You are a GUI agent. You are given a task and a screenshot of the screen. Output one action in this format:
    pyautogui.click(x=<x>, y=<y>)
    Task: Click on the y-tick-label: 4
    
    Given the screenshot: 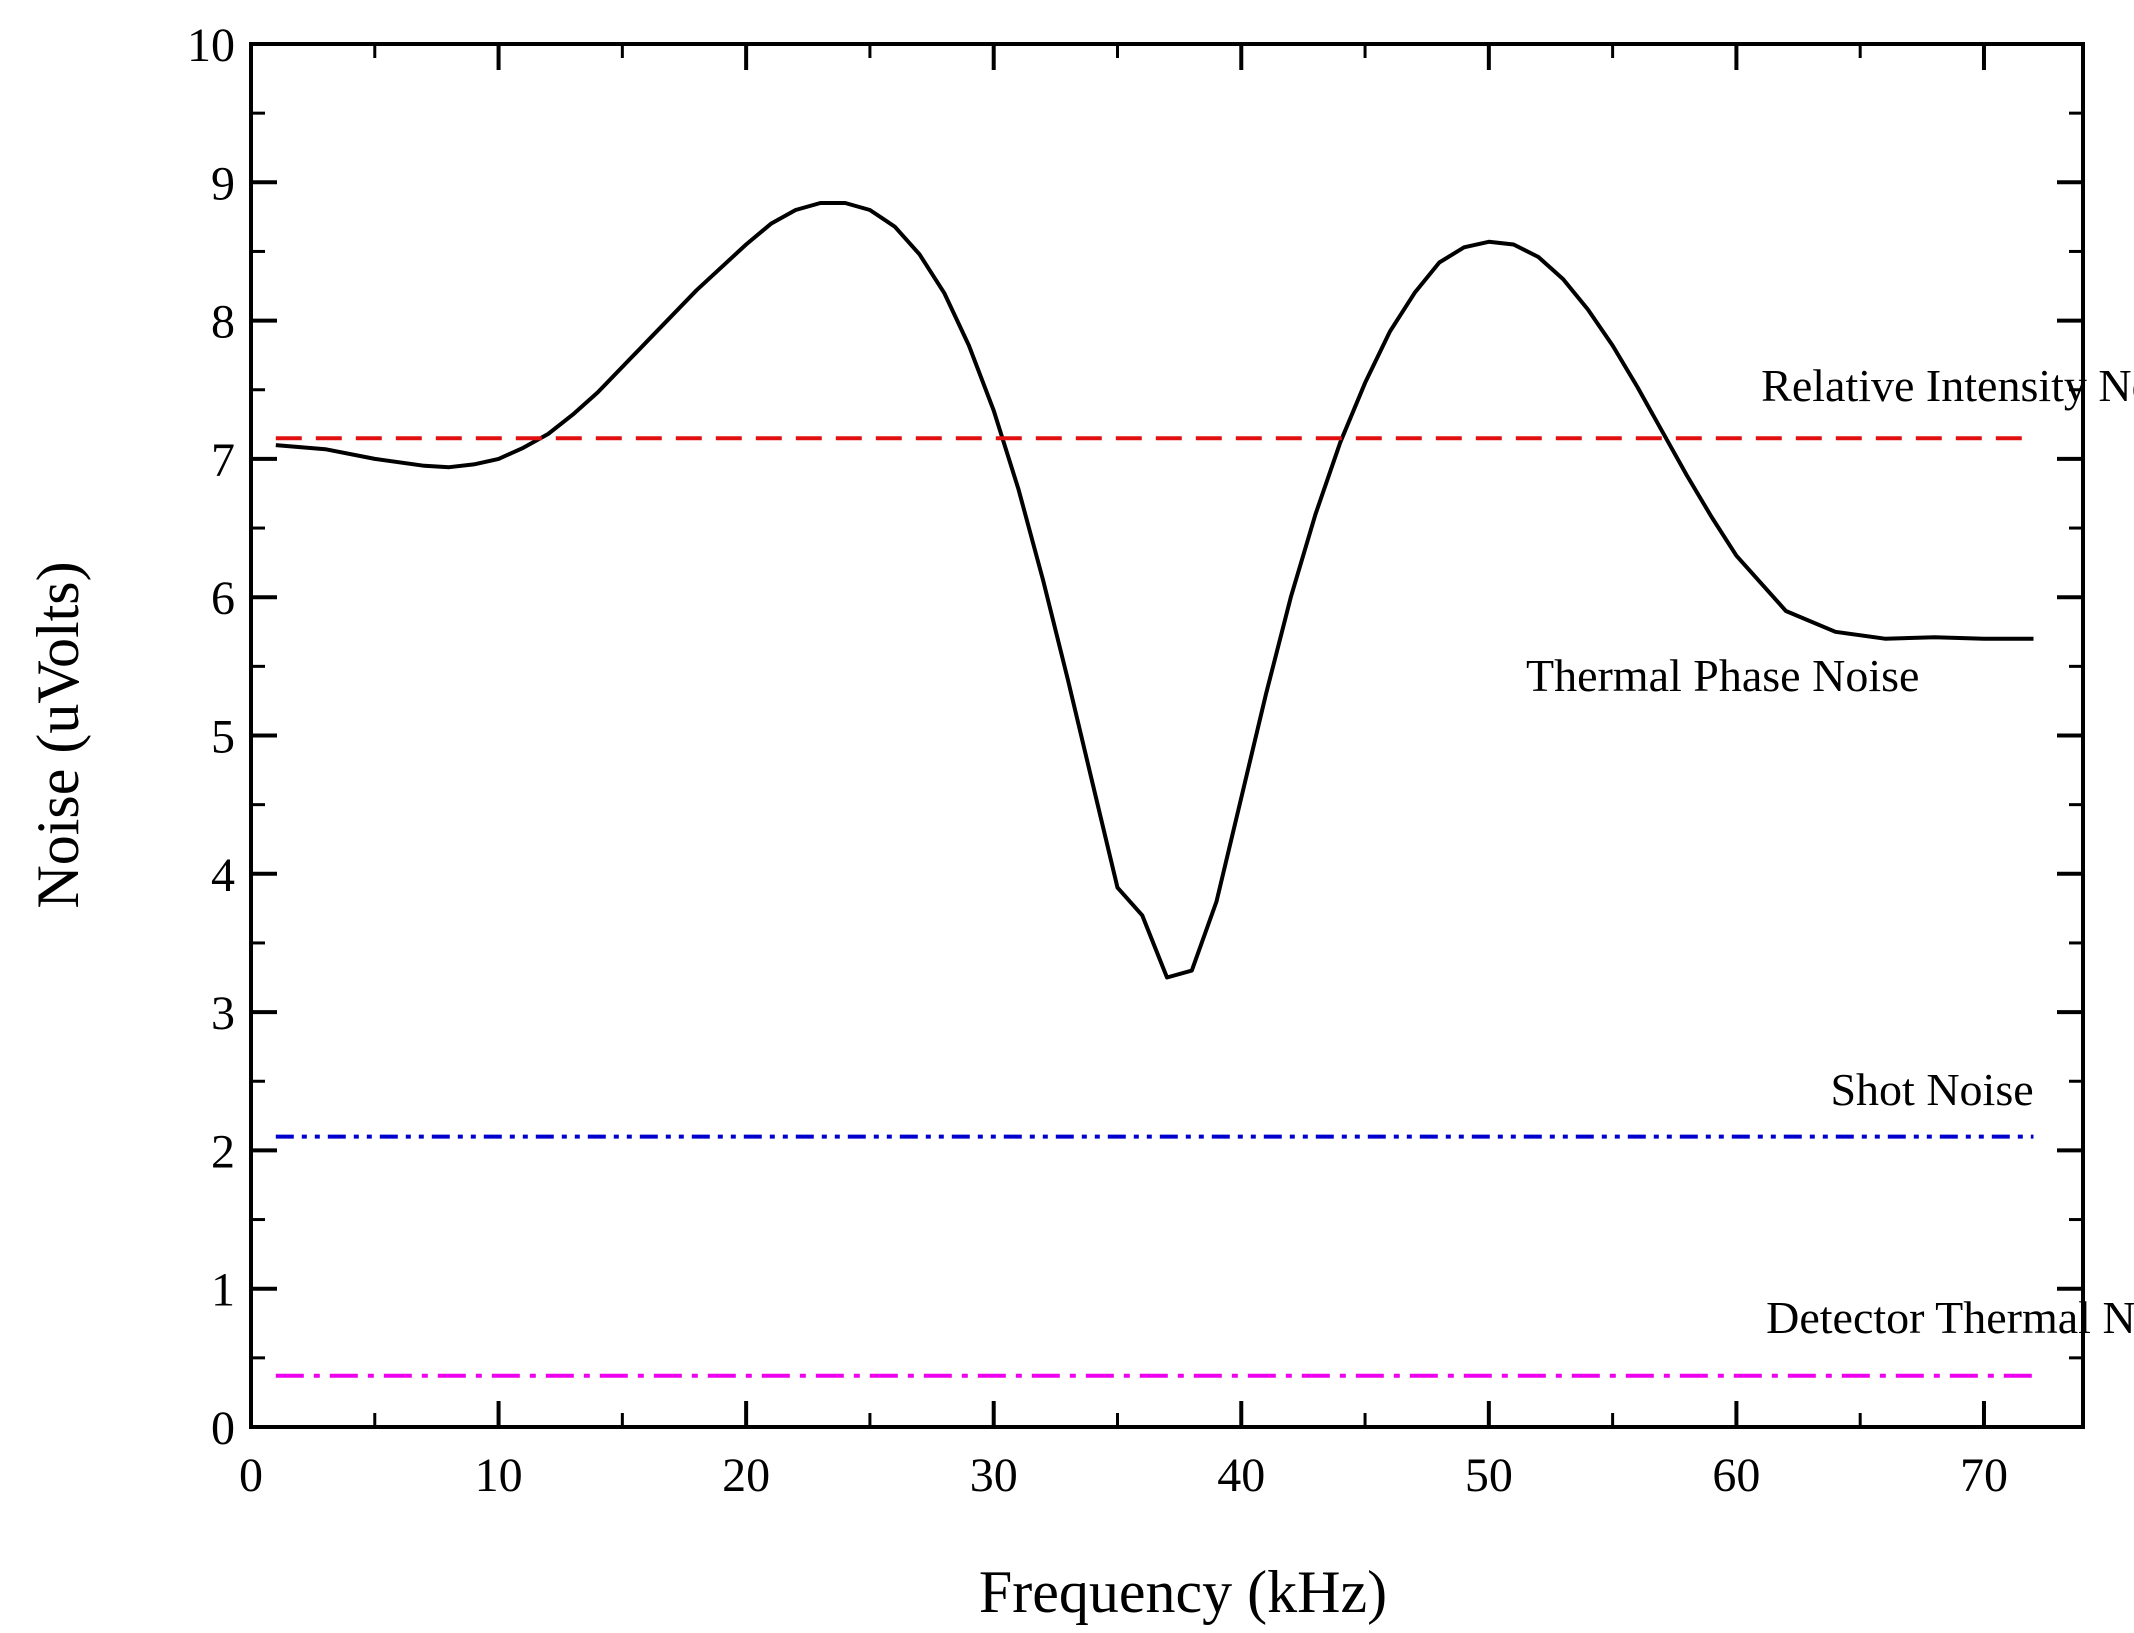 What is the action you would take?
    pyautogui.click(x=223, y=875)
    